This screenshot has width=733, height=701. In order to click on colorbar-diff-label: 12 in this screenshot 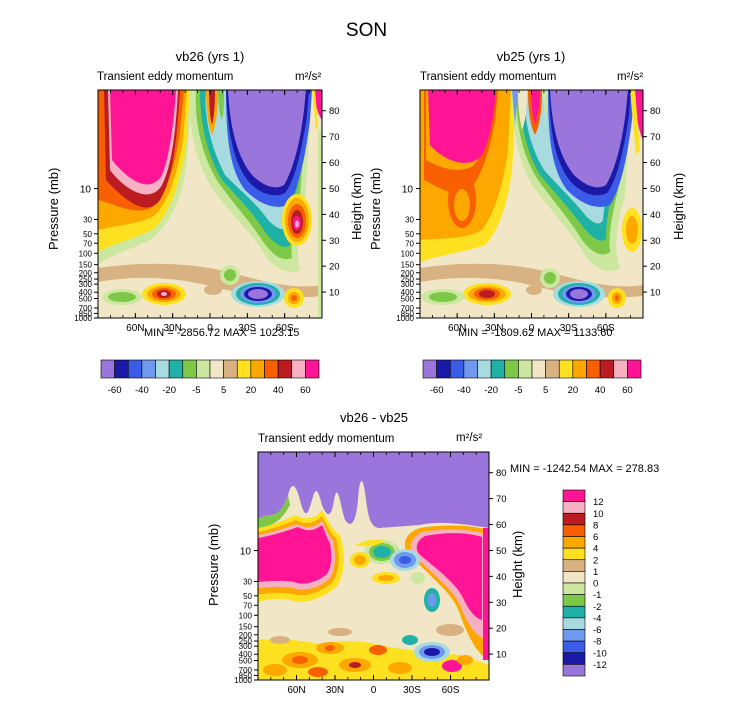, I will do `click(598, 502)`.